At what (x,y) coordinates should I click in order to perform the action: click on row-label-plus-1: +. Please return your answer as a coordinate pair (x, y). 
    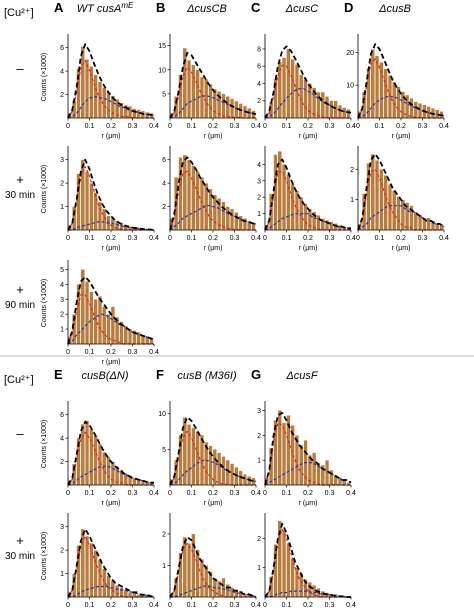
    Looking at the image, I should click on (20, 179).